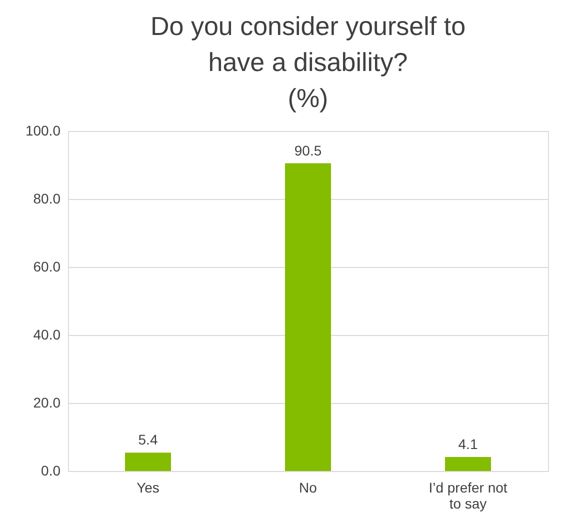 This screenshot has width=568, height=525. What do you see at coordinates (148, 488) in the screenshot?
I see `x-tick-label: Yes` at bounding box center [148, 488].